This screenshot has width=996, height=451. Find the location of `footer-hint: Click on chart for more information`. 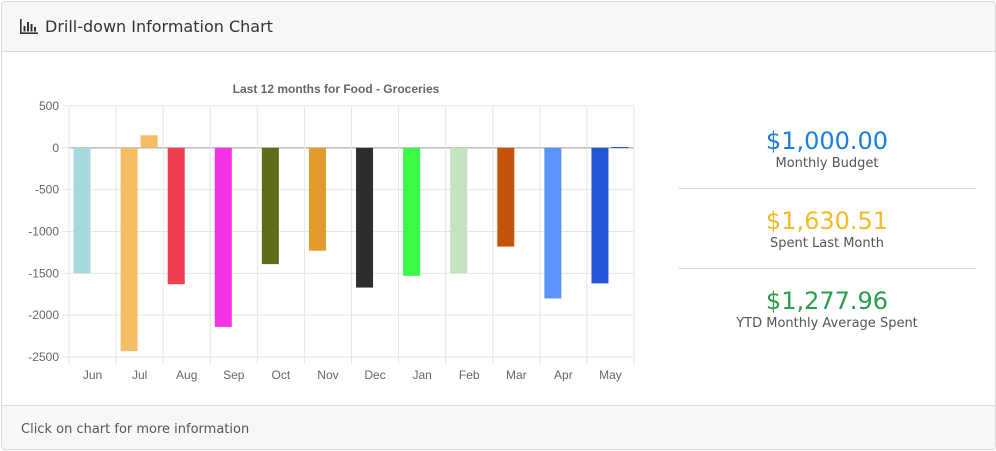

footer-hint: Click on chart for more information is located at coordinates (135, 429).